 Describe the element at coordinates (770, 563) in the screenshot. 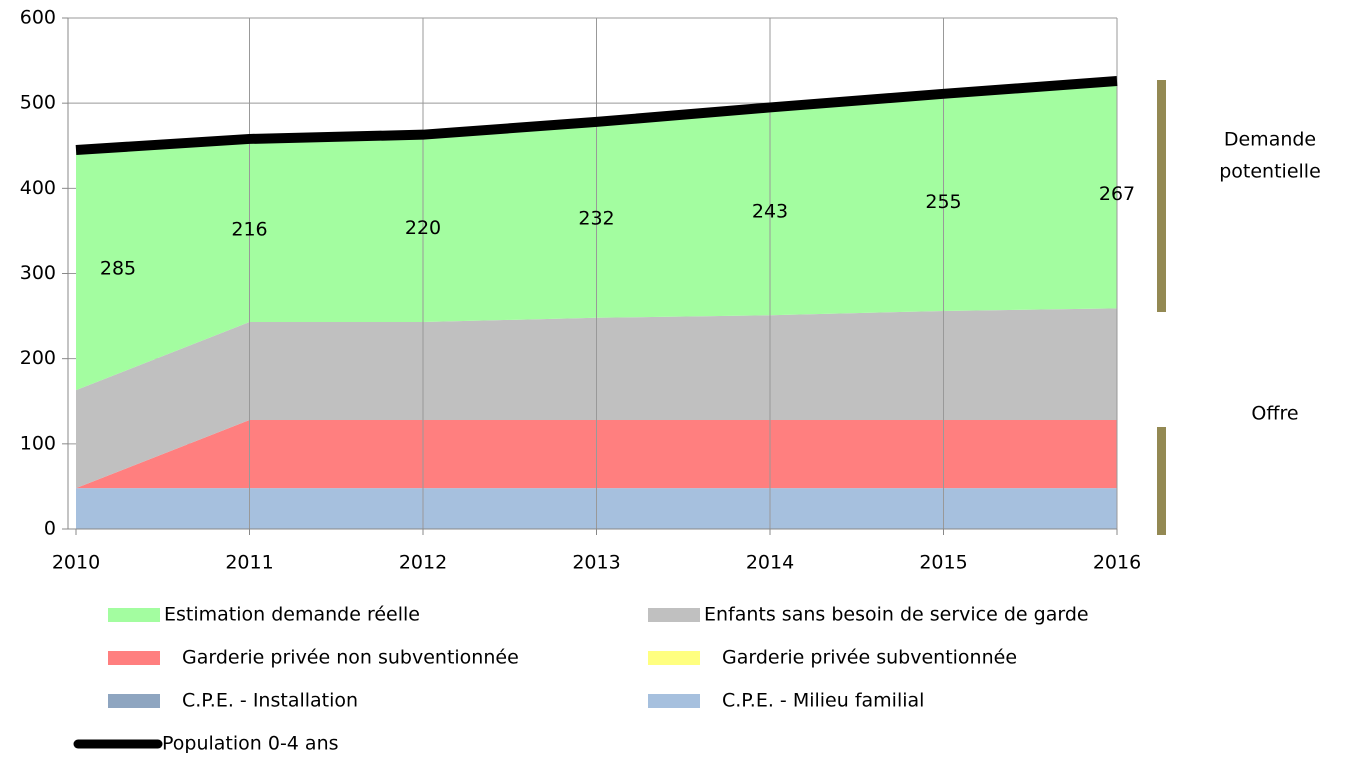

I see `x-tick-label: 2014` at that location.